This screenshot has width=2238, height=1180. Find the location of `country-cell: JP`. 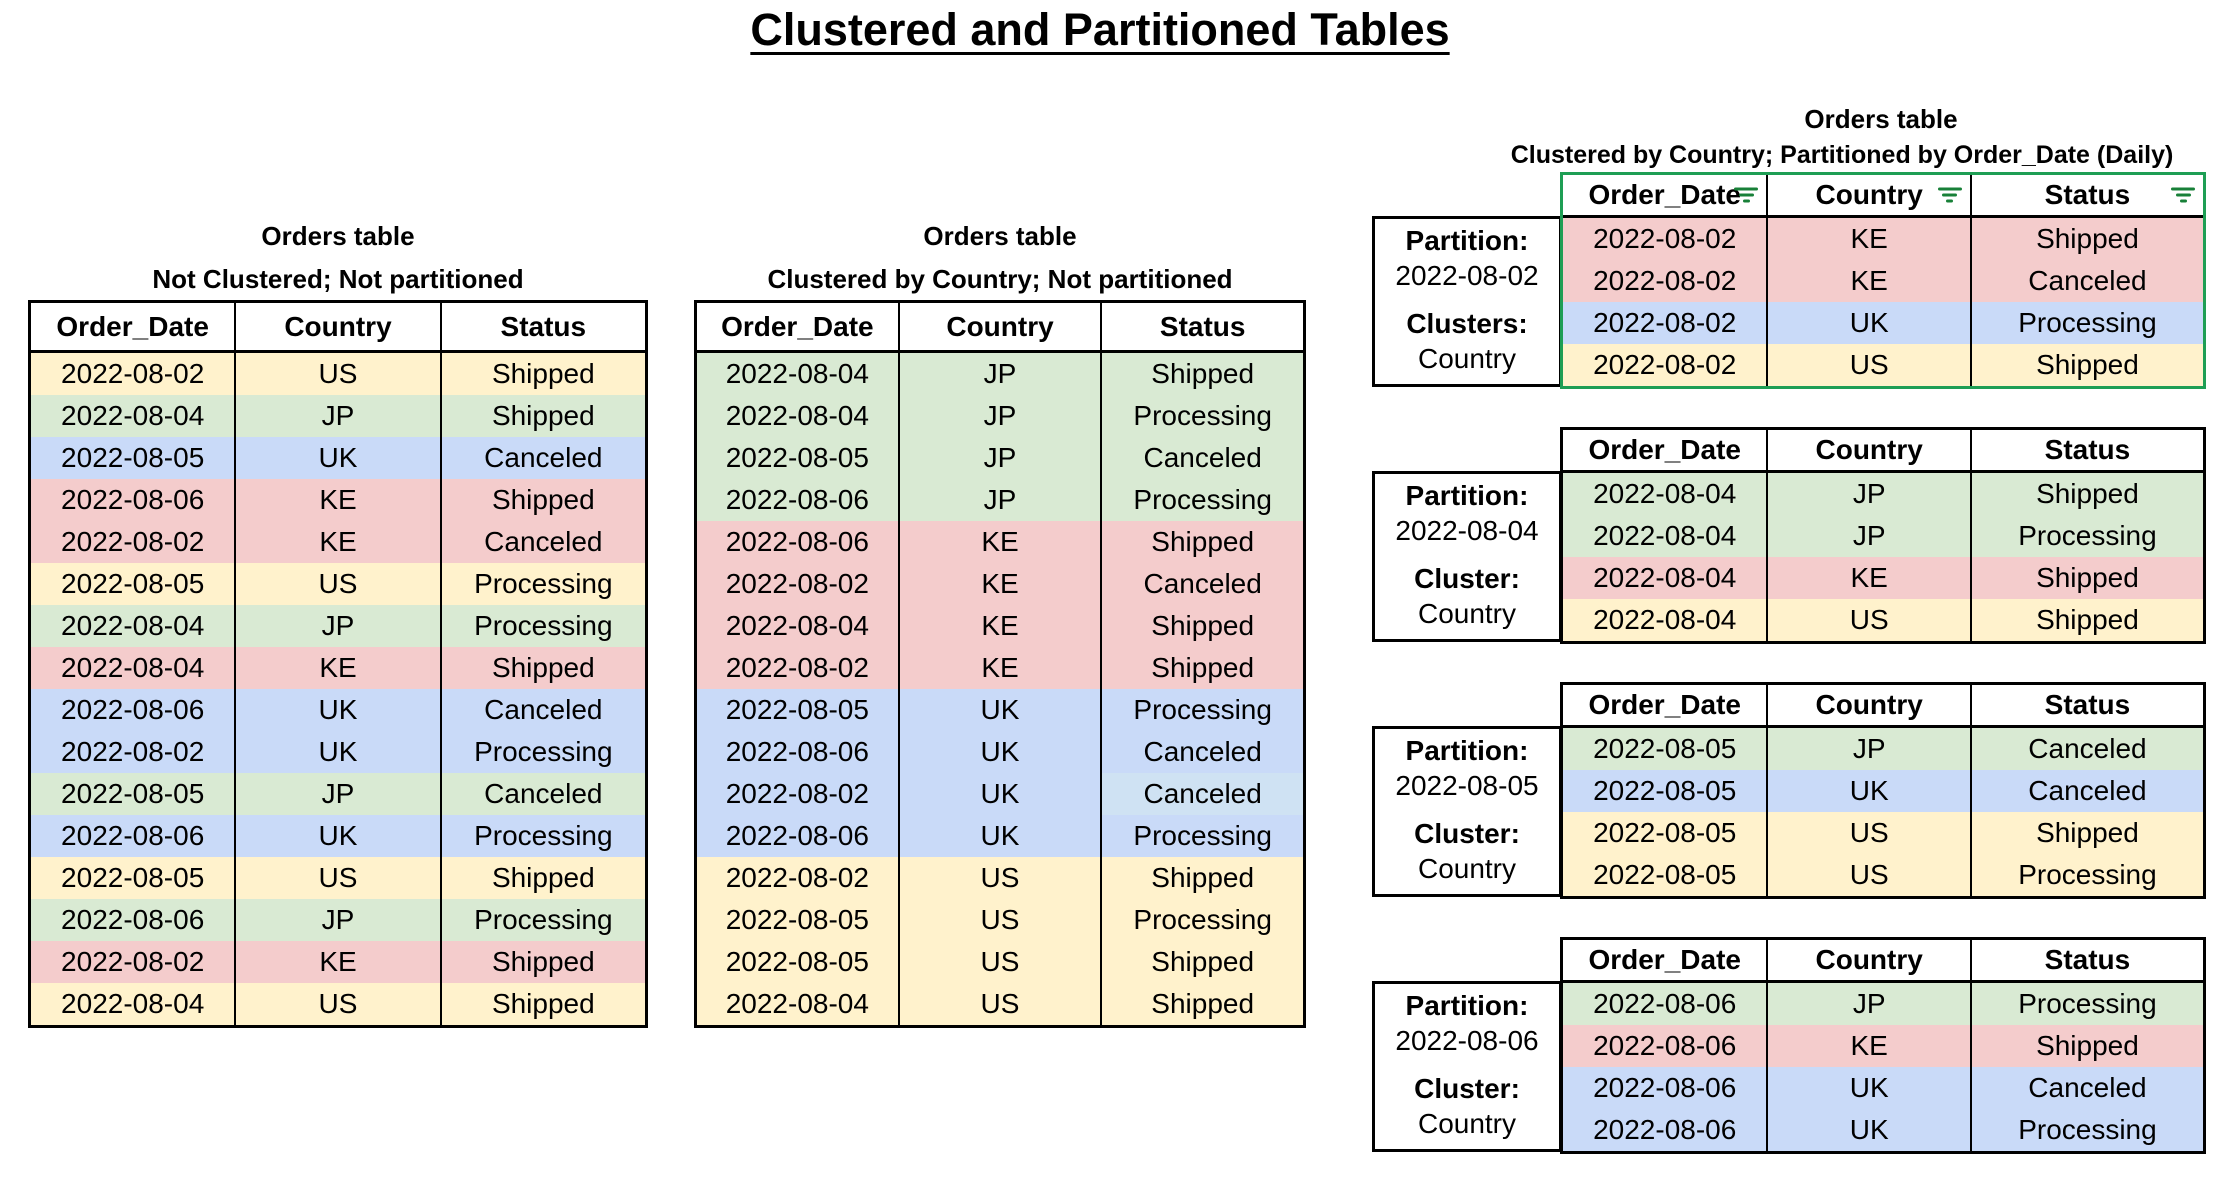

country-cell: JP is located at coordinates (1868, 1004).